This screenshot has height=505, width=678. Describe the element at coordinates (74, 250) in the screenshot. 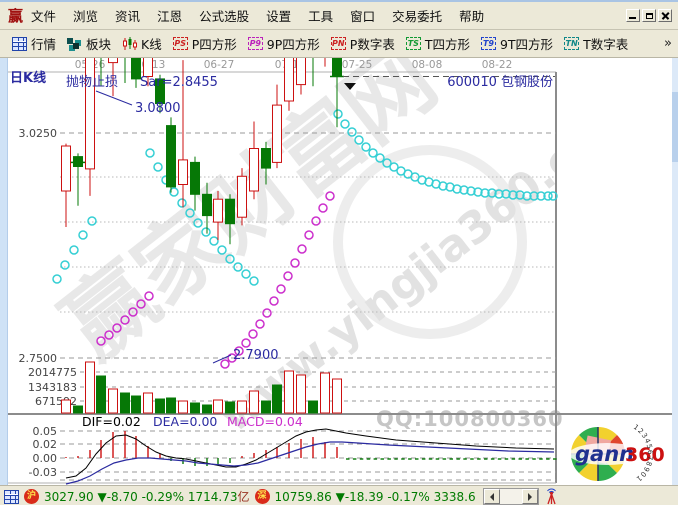

I see `sar-dots-cyan-left` at that location.